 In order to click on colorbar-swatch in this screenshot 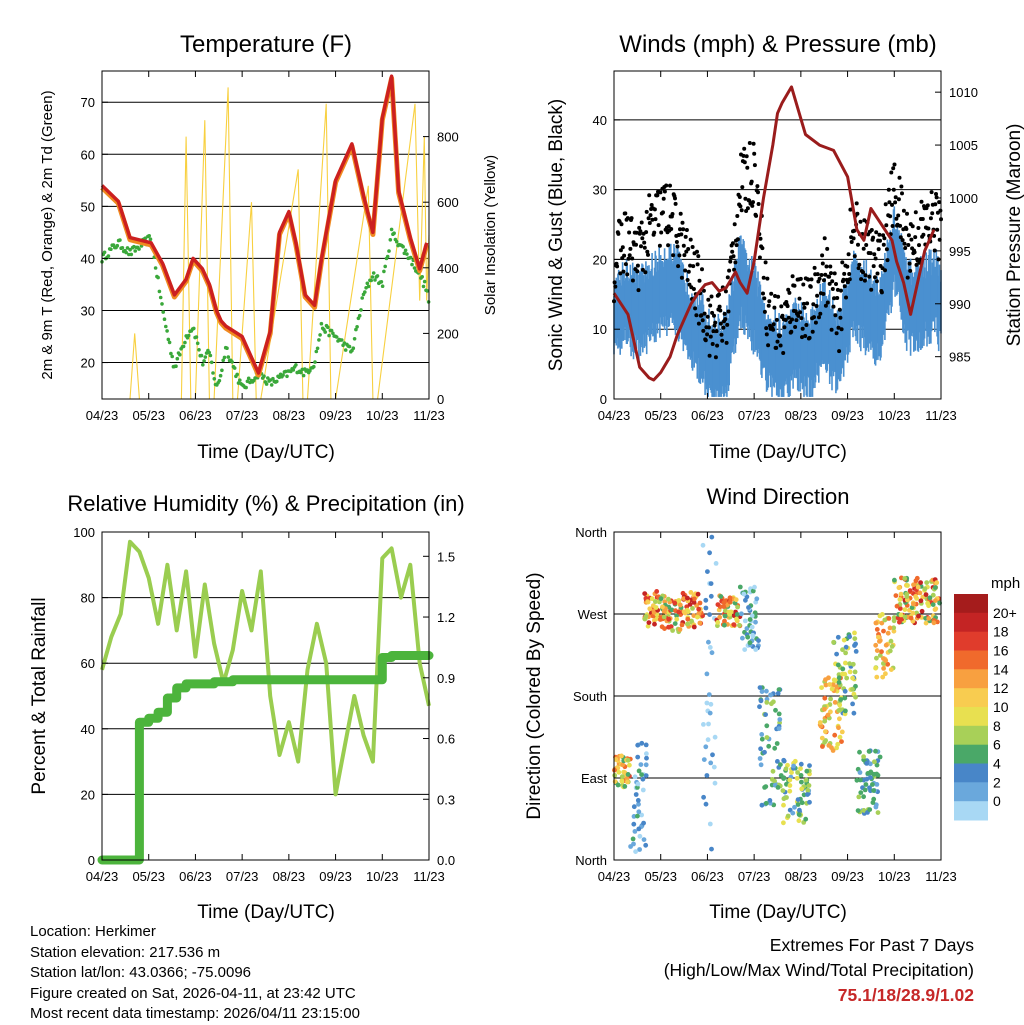, I will do `click(971, 792)`.